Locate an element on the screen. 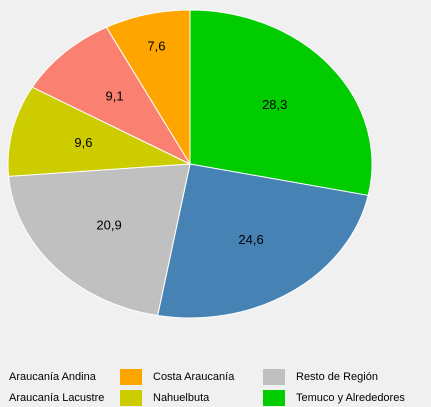 The image size is (431, 407). data-label: 9,6 is located at coordinates (83, 142).